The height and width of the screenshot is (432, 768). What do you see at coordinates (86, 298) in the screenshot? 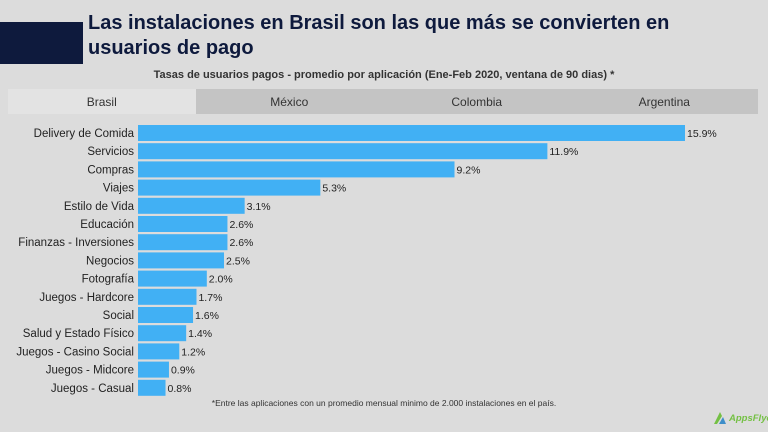
I see `category-label: Juegos - Hardcore` at bounding box center [86, 298].